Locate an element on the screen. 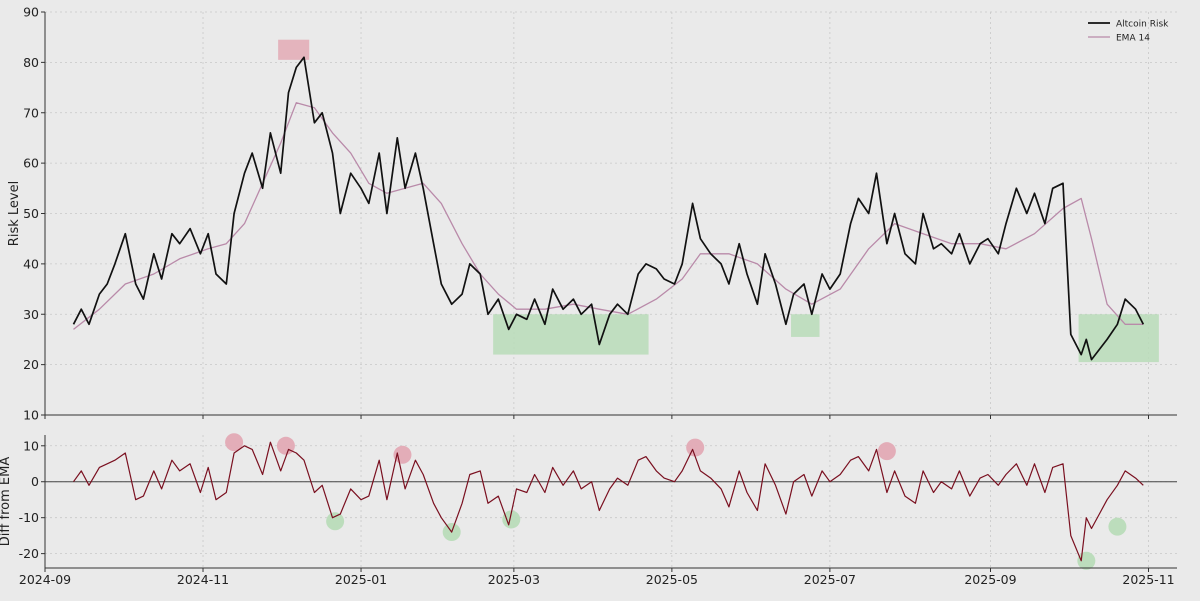  top-ytick-label-10: 10 is located at coordinates (31, 415).